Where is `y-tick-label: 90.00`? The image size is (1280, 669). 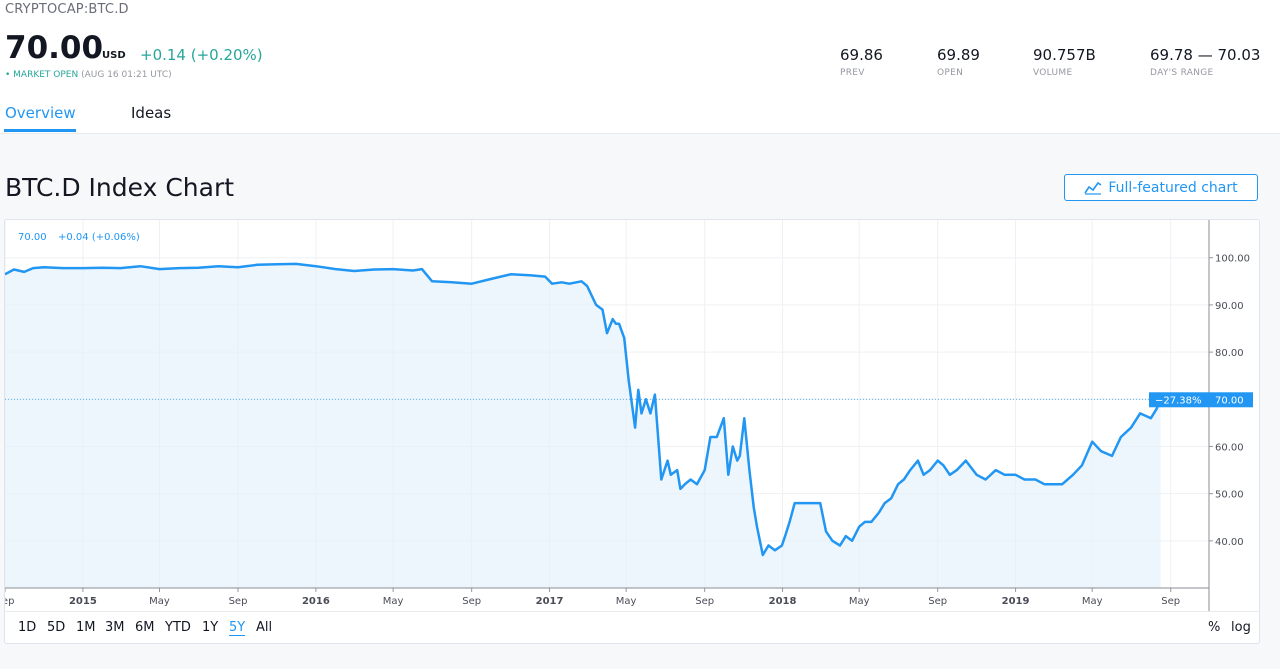 y-tick-label: 90.00 is located at coordinates (1229, 306).